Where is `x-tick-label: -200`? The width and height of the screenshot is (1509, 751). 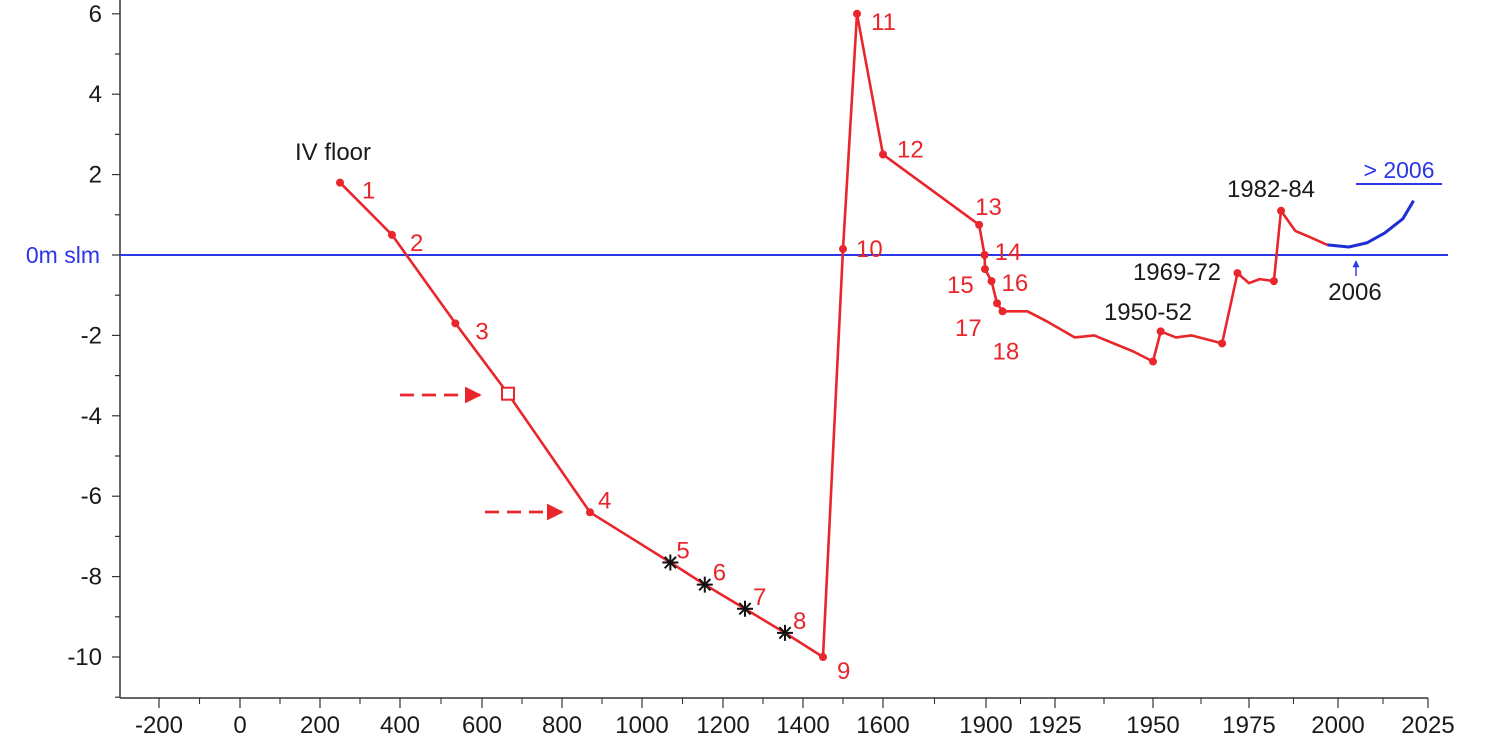 x-tick-label: -200 is located at coordinates (159, 725).